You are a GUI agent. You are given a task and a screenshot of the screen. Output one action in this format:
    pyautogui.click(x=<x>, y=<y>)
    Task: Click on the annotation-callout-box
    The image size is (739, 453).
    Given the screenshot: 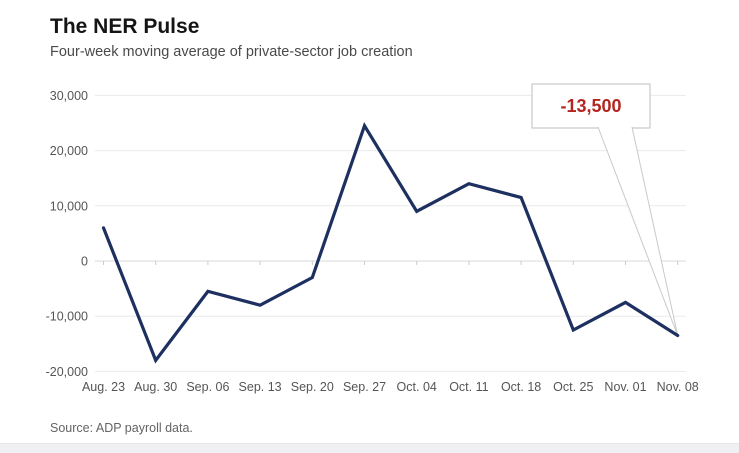 What is the action you would take?
    pyautogui.click(x=591, y=106)
    